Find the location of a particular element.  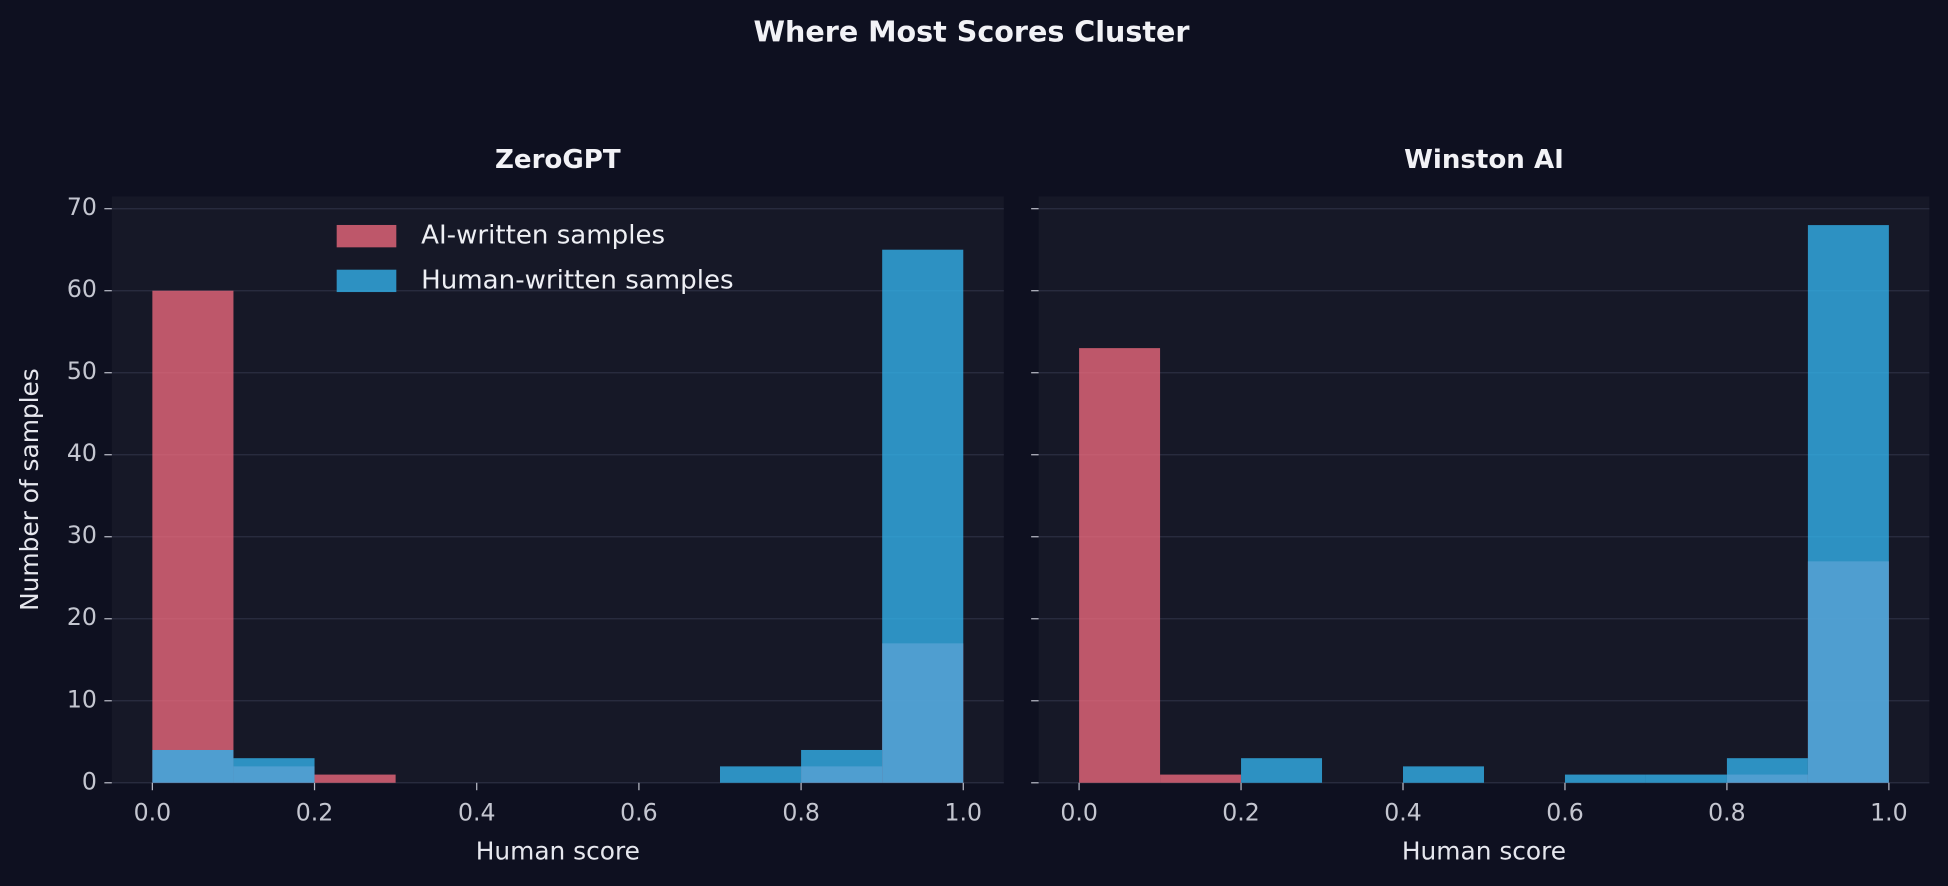

y-tick-label: 10 is located at coordinates (82, 699).